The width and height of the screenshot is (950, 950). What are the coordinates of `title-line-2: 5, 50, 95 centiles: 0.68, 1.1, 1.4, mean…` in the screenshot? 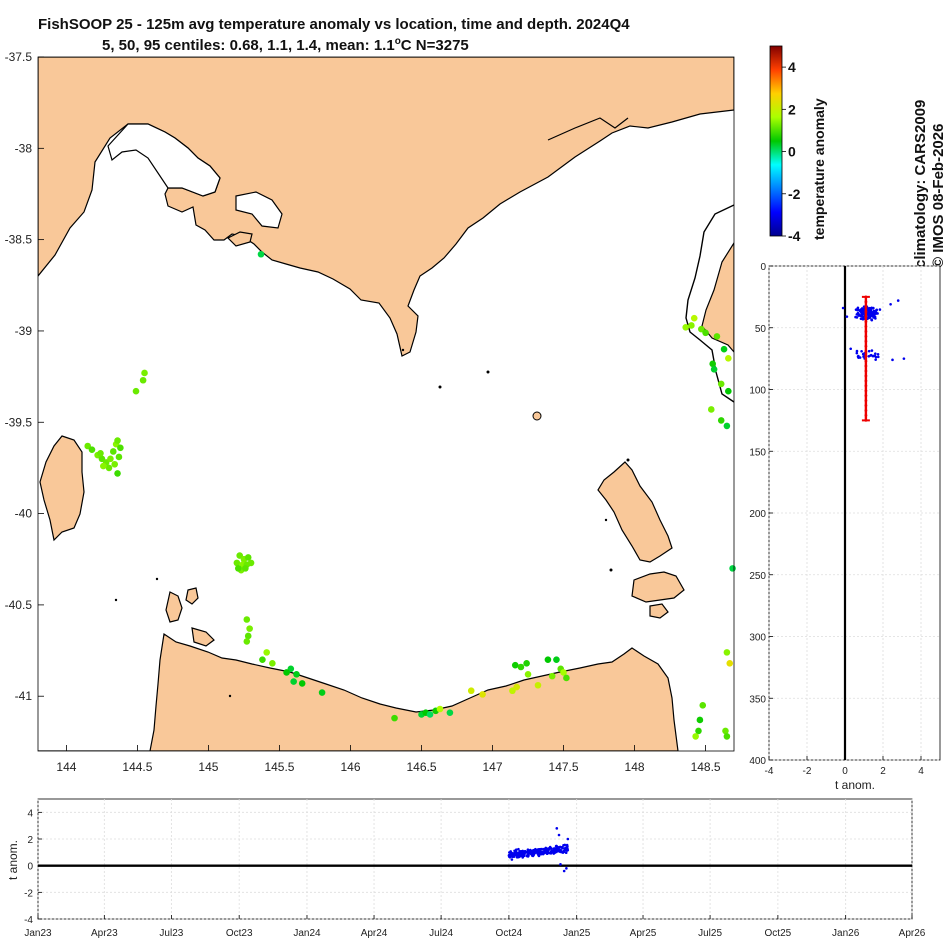 It's located at (285, 45).